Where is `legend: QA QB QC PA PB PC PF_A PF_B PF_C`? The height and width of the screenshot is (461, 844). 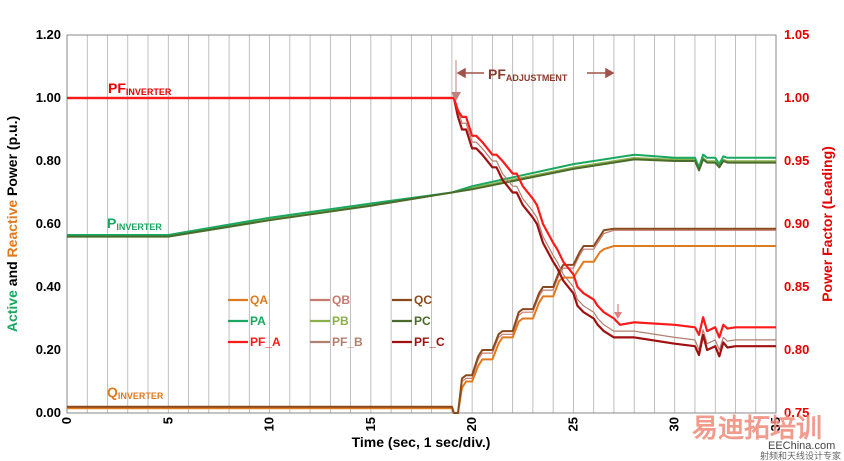
legend: QA QB QC PA PB PC PF_A PF_B PF_C is located at coordinates (336, 321).